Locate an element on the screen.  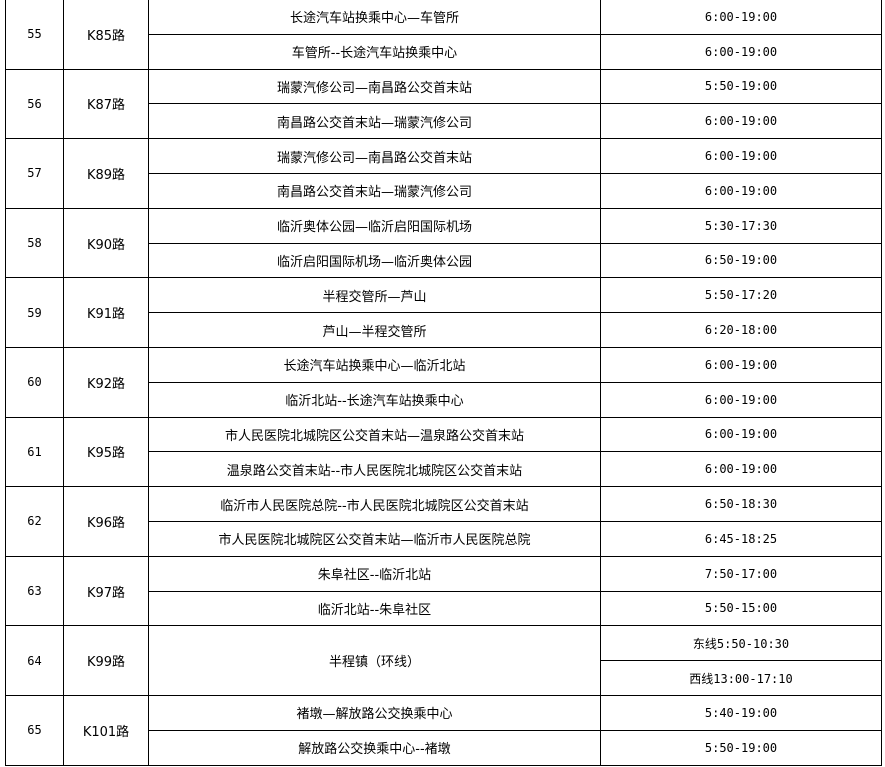
row-number: 61 is located at coordinates (34, 452).